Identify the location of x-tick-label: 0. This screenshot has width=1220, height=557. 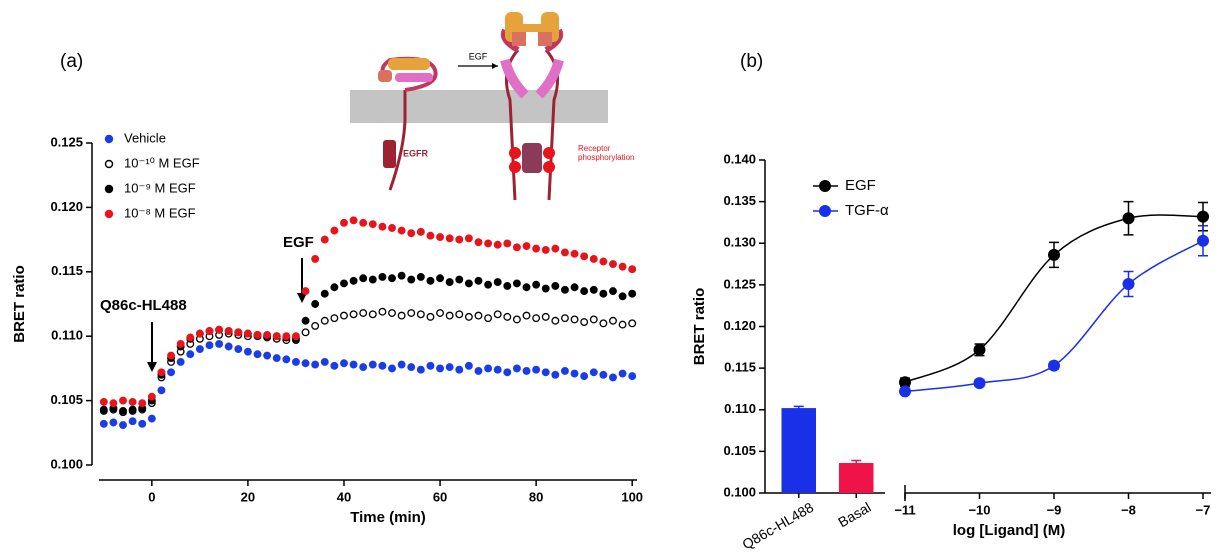
(151, 496).